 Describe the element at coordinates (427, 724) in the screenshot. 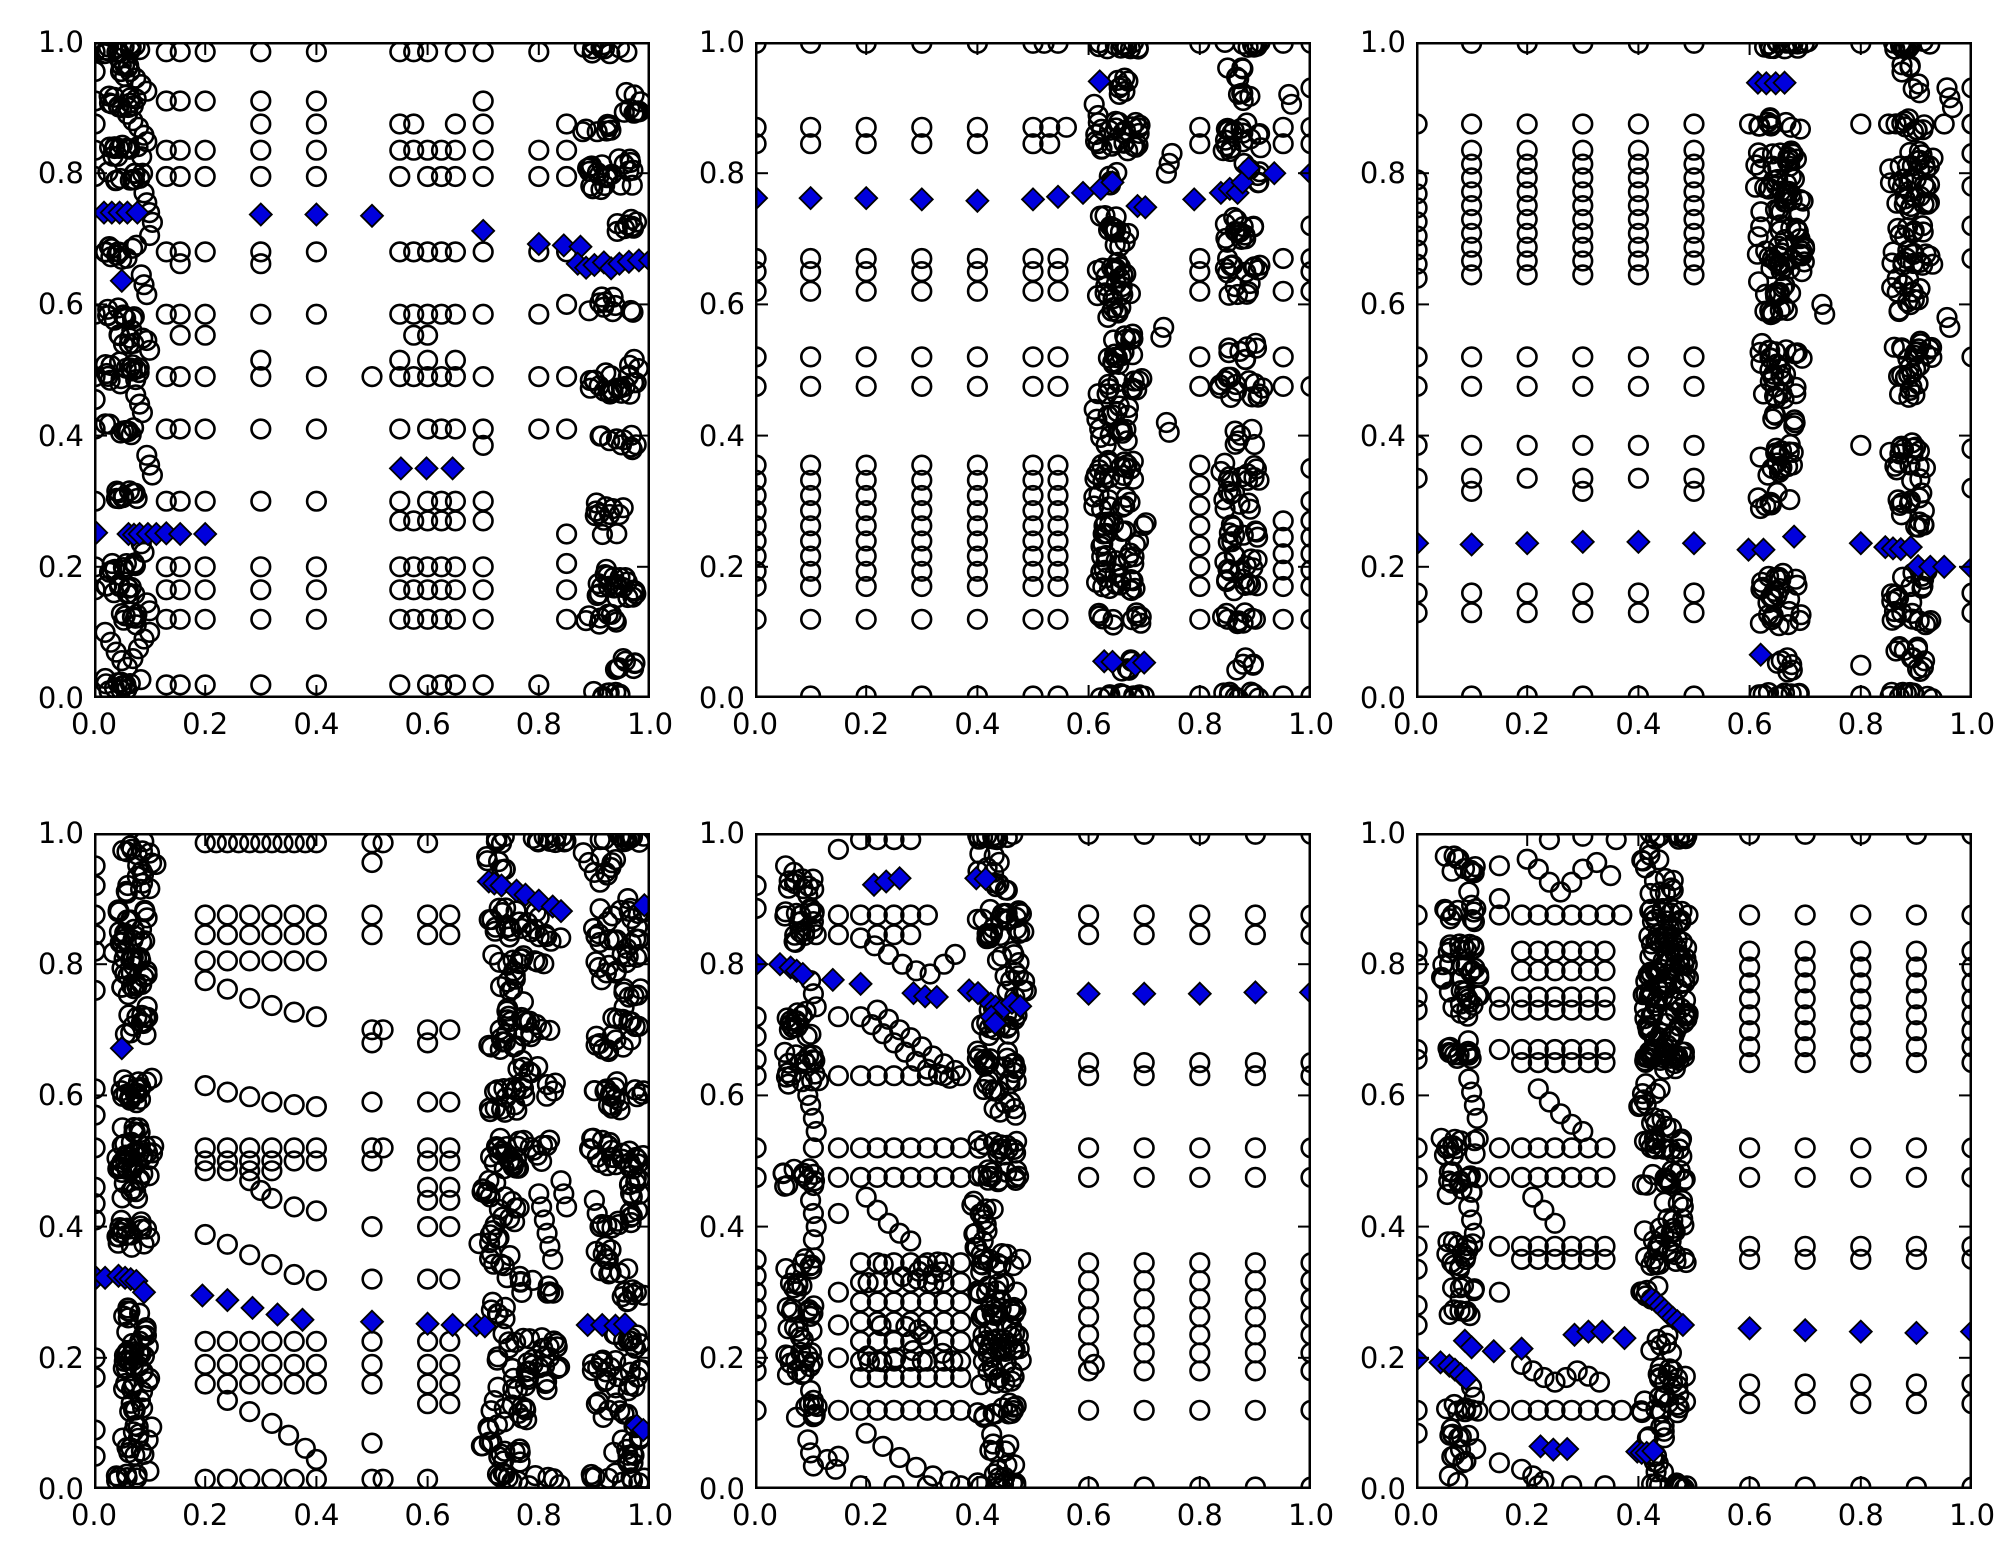

I see `x-tick-label: 0.6` at that location.